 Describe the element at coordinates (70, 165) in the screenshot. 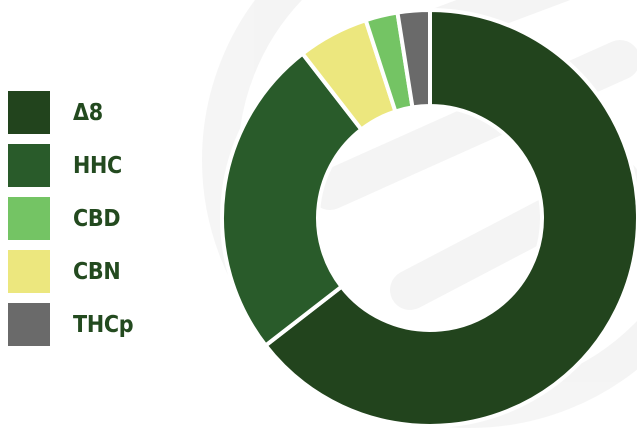

I see `legend-item-hhc: HHC` at that location.